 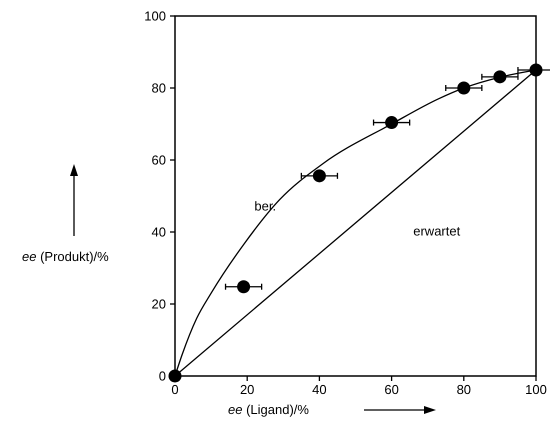 What do you see at coordinates (175, 389) in the screenshot?
I see `x-tick-label: 0` at bounding box center [175, 389].